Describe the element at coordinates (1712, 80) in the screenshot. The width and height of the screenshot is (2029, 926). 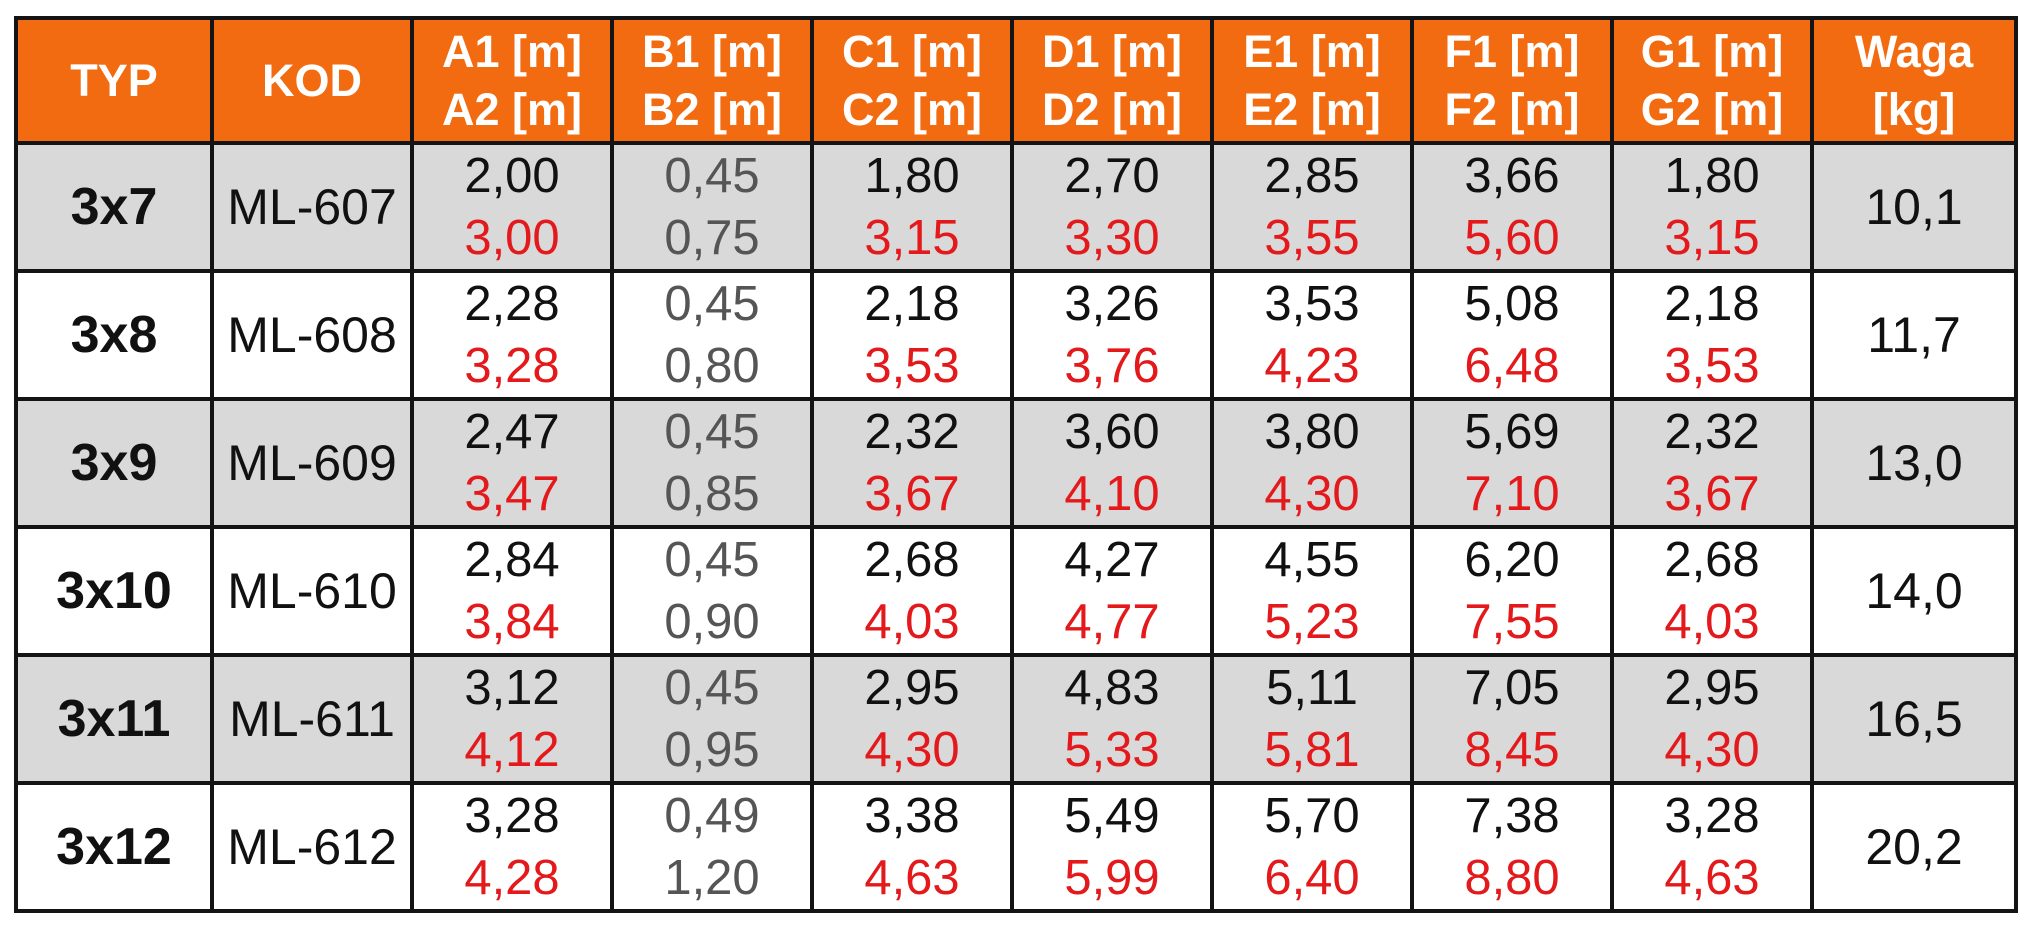
I see `header-g: G1 [m] G2 [m]` at that location.